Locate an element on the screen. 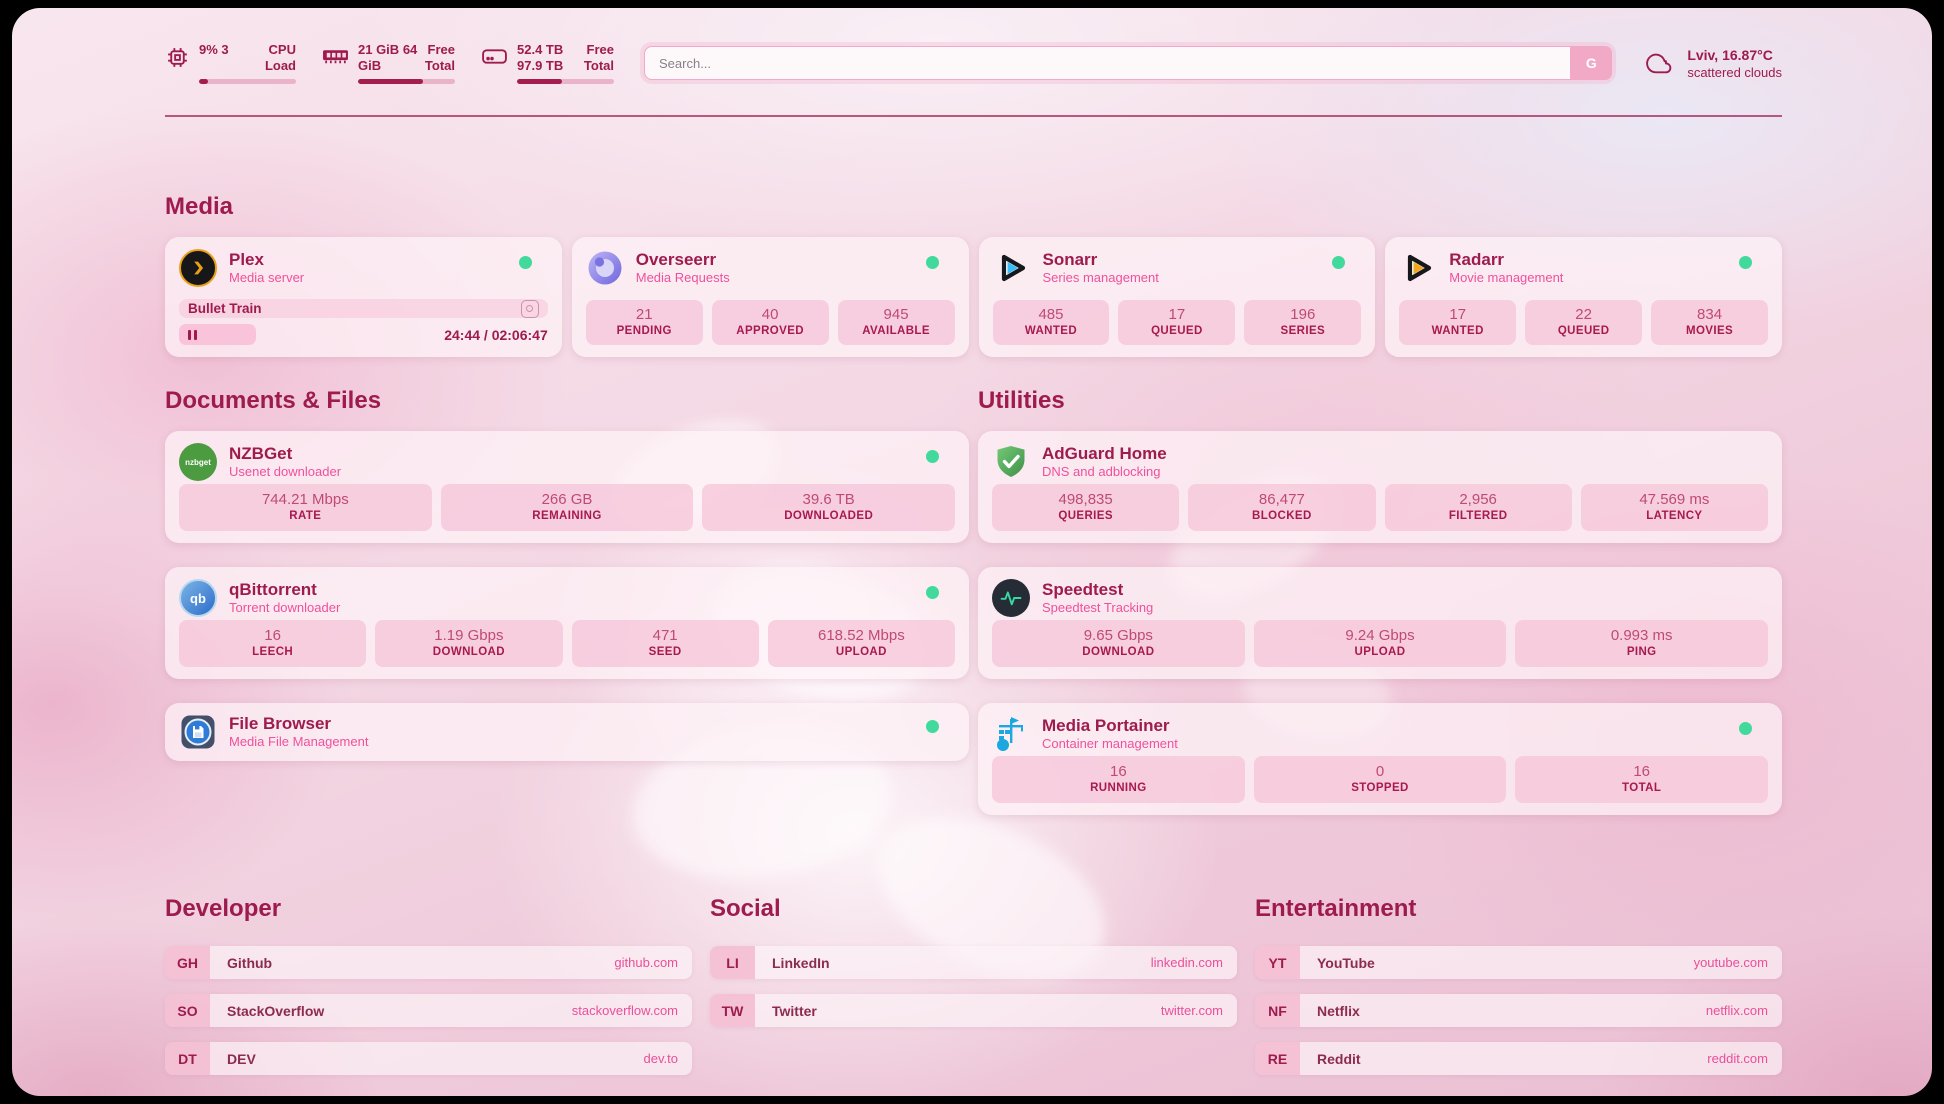 The image size is (1944, 1104). ram-stat: 21 GiB 64 GiB Free Total is located at coordinates (388, 63).